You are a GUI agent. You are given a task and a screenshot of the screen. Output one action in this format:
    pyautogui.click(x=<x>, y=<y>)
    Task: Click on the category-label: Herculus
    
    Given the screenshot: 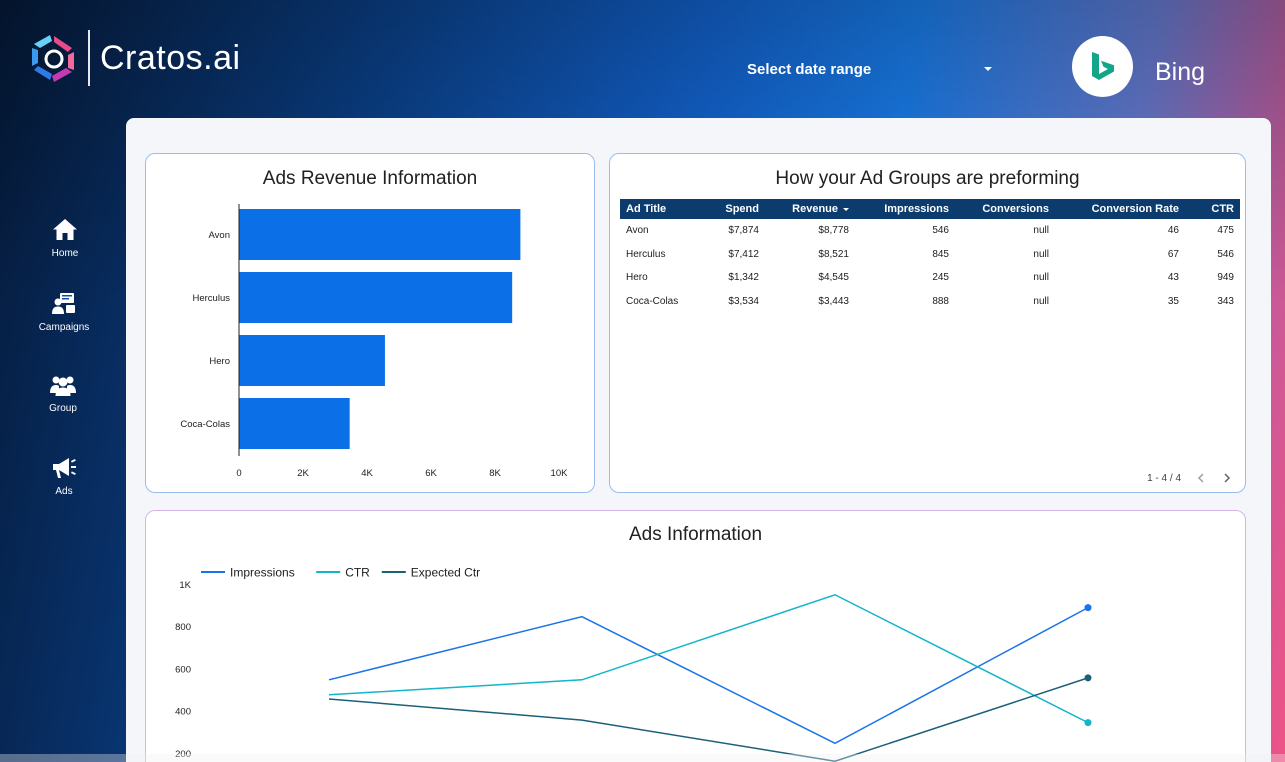 What is the action you would take?
    pyautogui.click(x=212, y=298)
    